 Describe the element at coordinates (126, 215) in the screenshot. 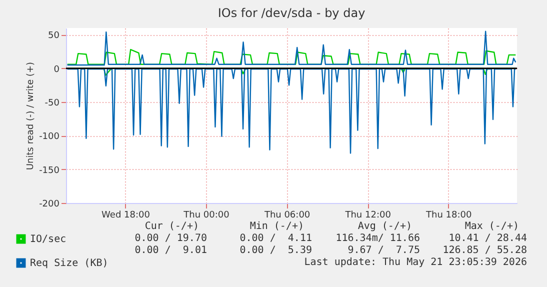

I see `x-tick-label: Wed 18:00` at that location.